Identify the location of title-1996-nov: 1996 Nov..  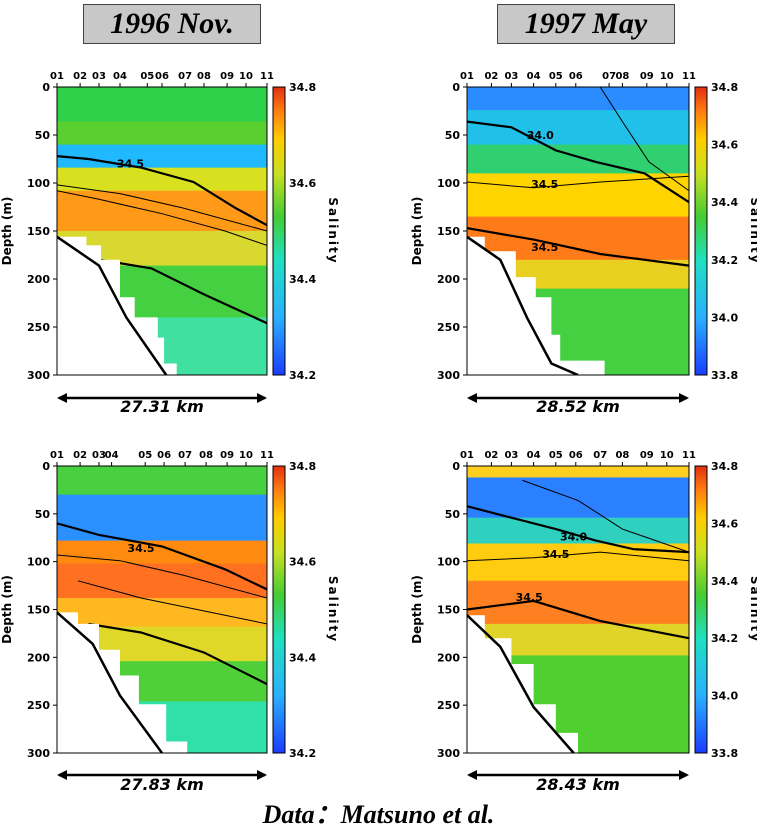
(172, 24).